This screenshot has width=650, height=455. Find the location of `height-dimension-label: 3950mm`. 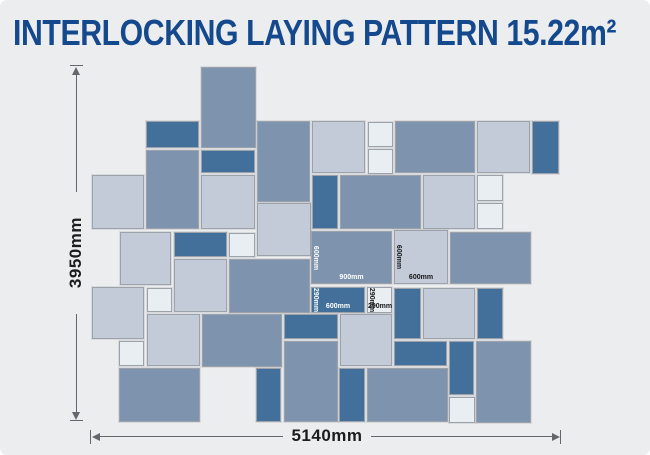

height-dimension-label: 3950mm is located at coordinates (75, 253).